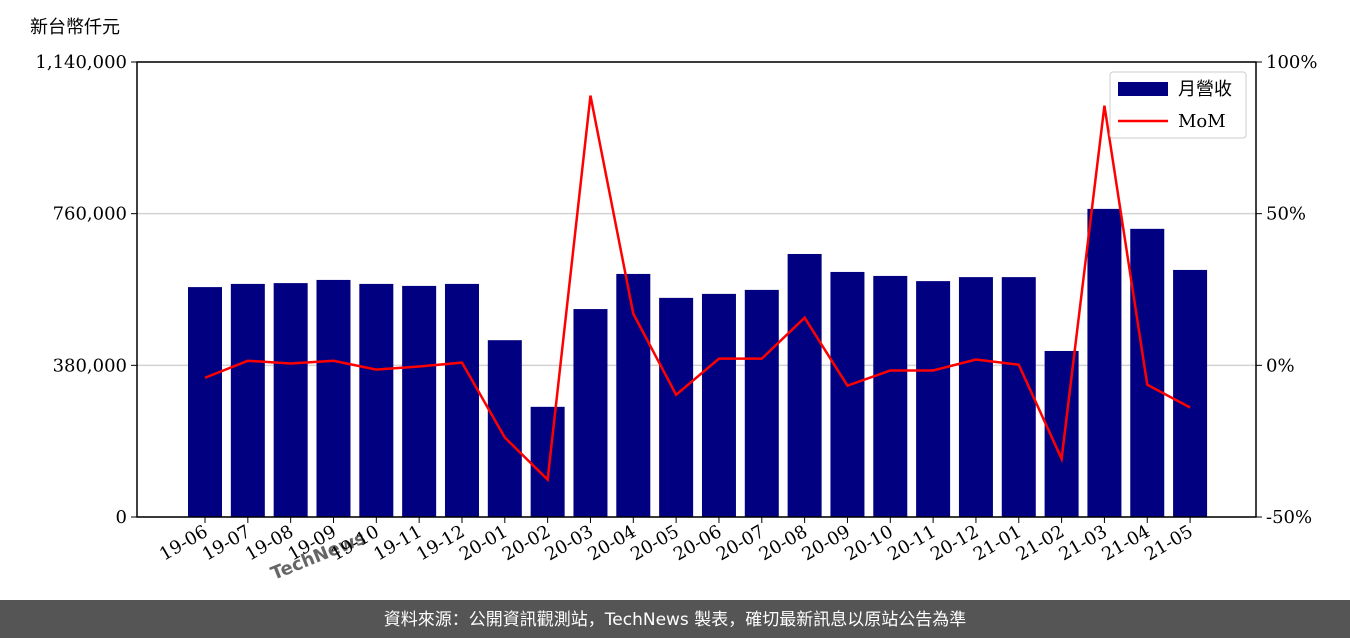 This screenshot has height=638, width=1350. What do you see at coordinates (697, 543) in the screenshot?
I see `x-tick-label: 20-06` at bounding box center [697, 543].